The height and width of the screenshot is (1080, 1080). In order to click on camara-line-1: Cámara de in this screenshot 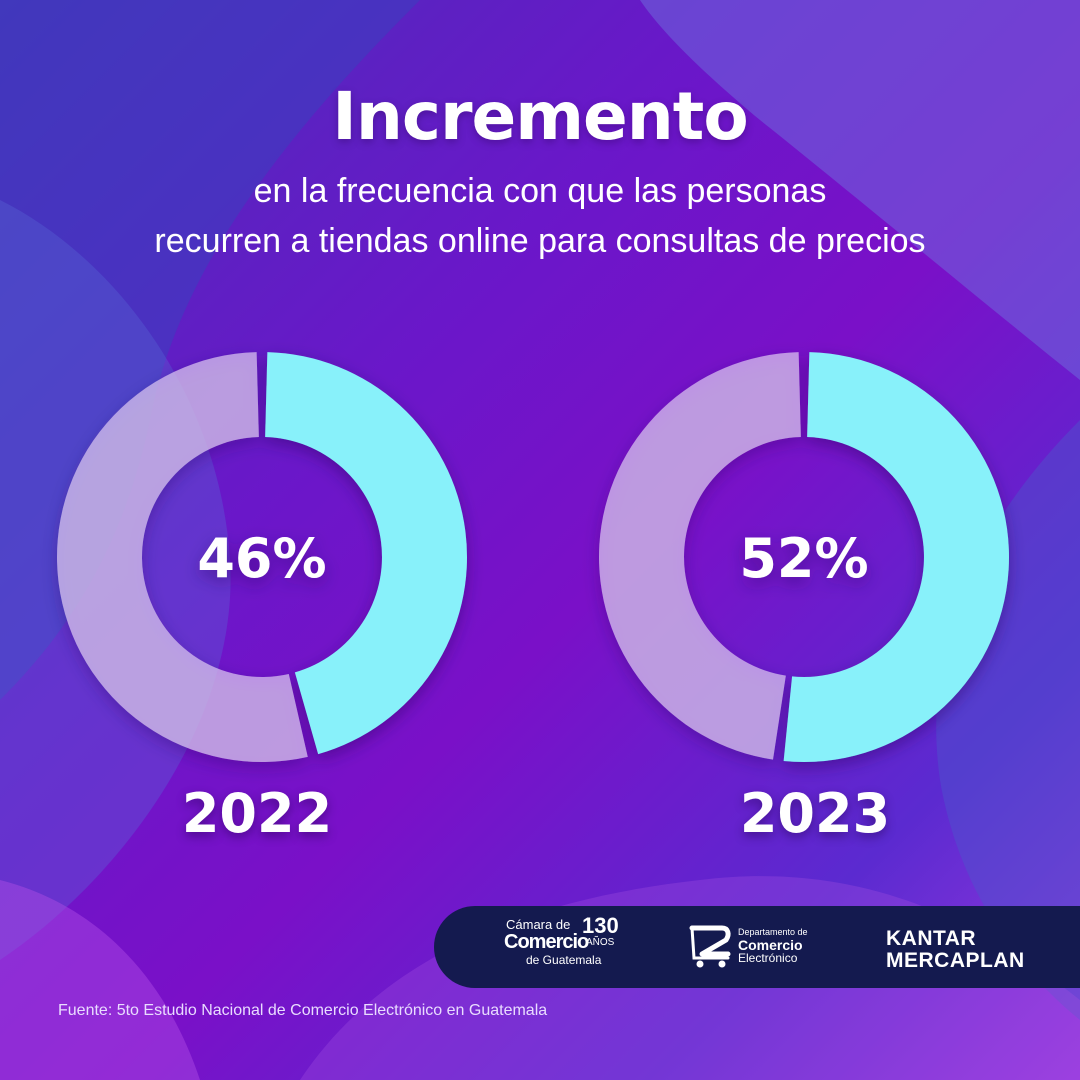, I will do `click(538, 924)`.